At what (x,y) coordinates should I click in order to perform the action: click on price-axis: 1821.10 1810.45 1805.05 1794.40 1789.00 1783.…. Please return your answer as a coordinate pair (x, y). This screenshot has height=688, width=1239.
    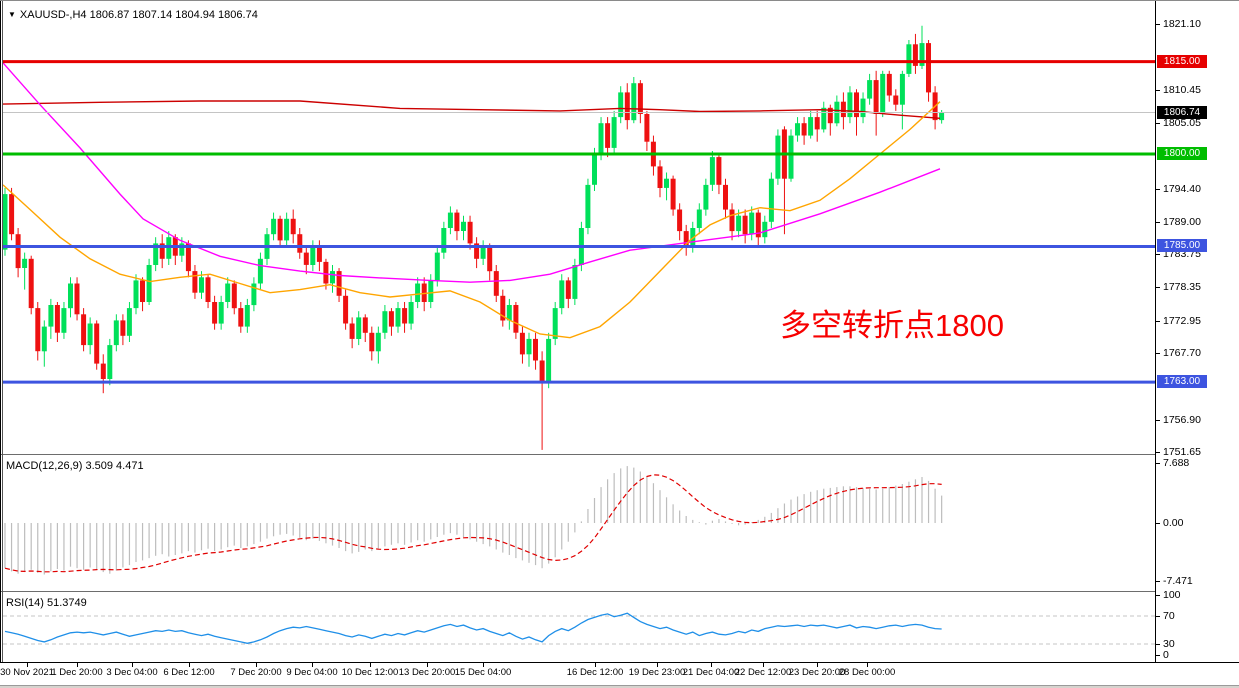
    Looking at the image, I should click on (1197, 331).